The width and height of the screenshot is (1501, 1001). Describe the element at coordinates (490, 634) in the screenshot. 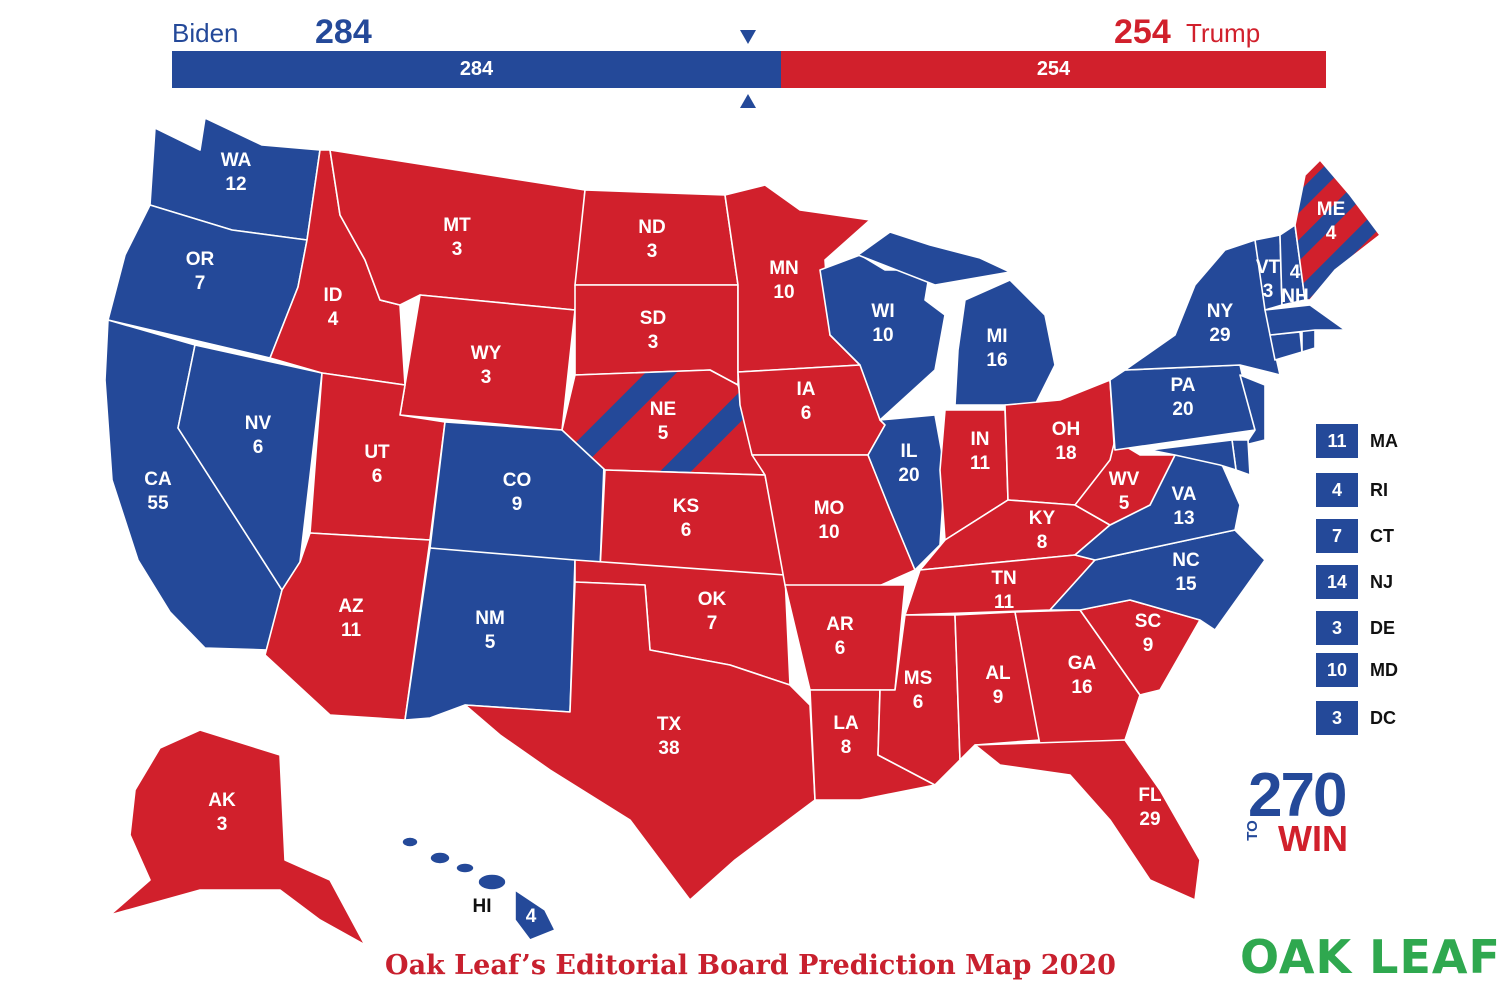

I see `state-NM` at that location.